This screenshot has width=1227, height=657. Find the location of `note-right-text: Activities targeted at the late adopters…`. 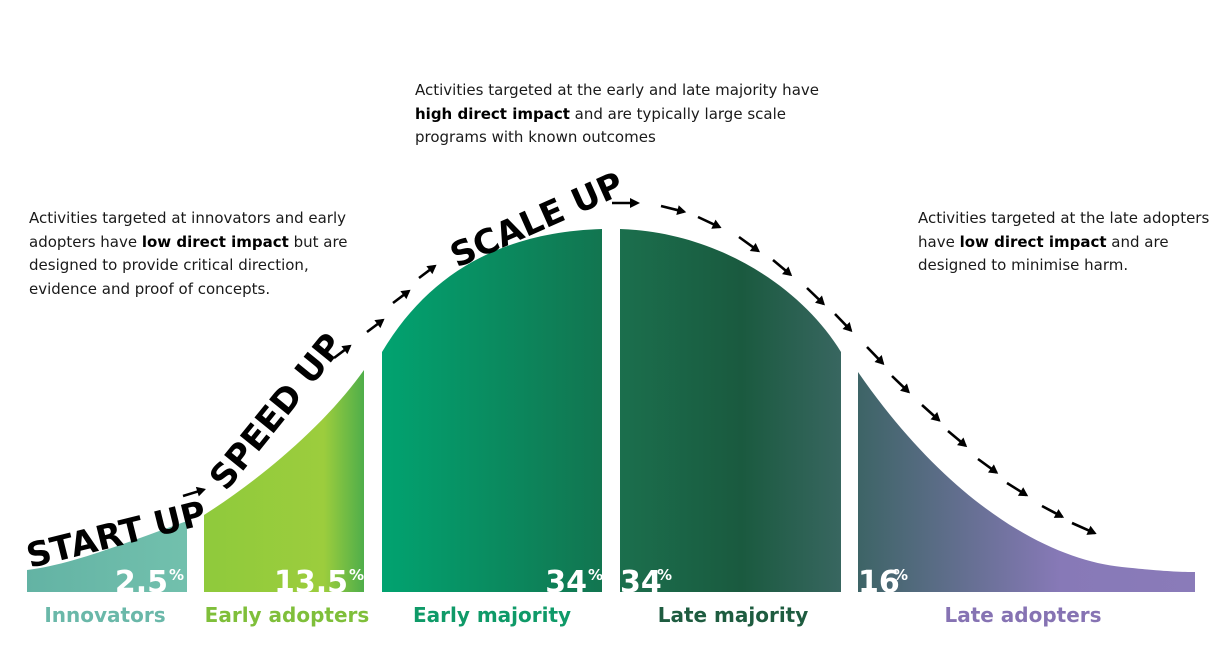

note-right-text: Activities targeted at the late adopters… is located at coordinates (1064, 230).